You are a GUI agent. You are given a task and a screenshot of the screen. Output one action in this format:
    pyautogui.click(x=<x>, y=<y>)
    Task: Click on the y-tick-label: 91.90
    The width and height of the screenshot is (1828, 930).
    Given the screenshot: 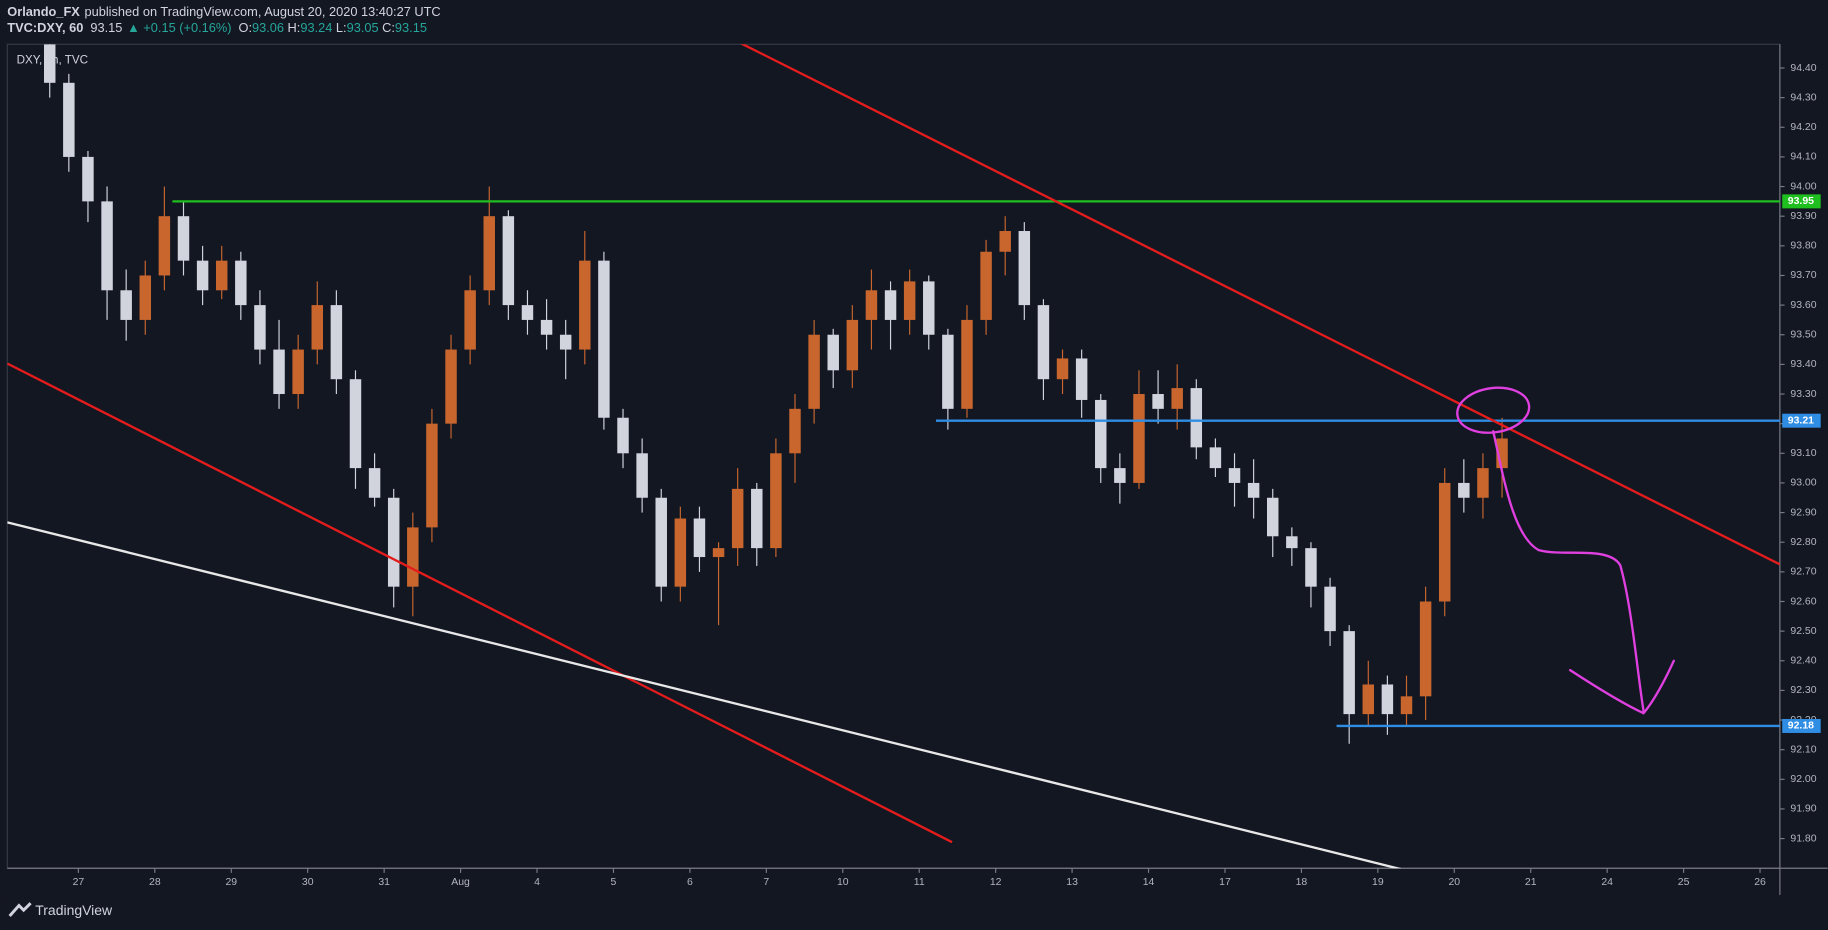 What is the action you would take?
    pyautogui.click(x=1803, y=809)
    